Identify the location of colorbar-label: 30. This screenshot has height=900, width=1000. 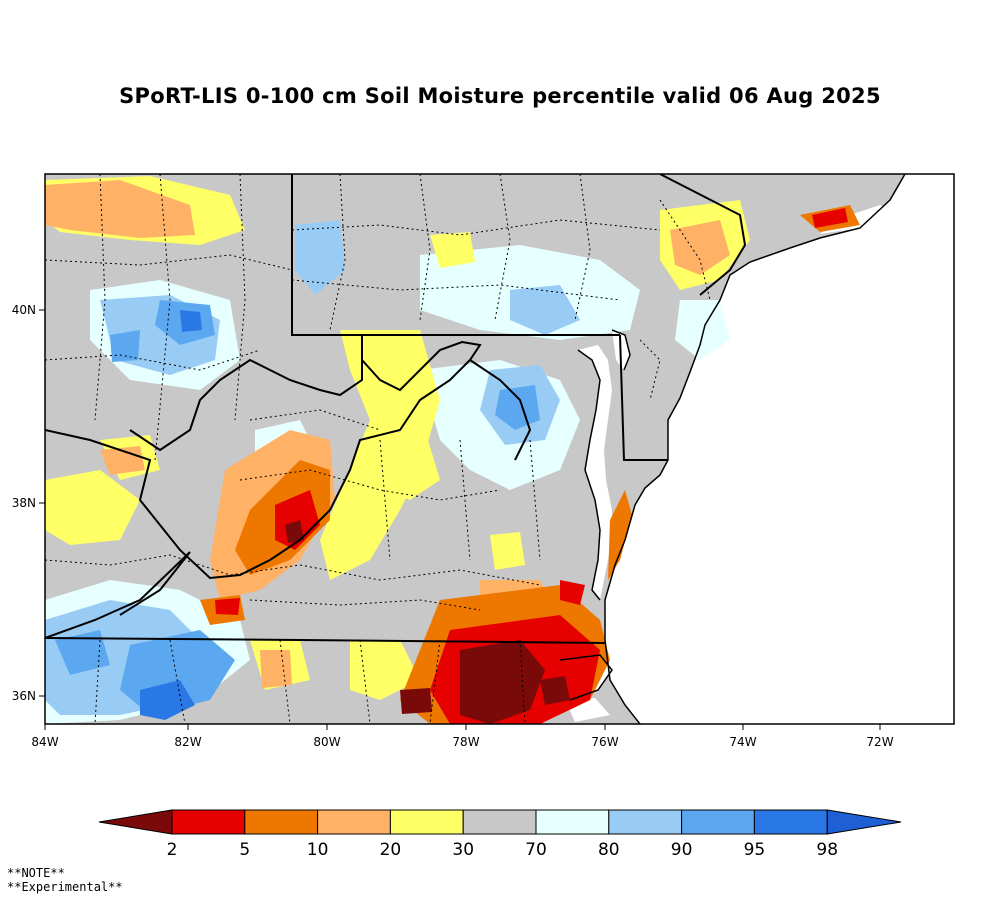
(463, 850).